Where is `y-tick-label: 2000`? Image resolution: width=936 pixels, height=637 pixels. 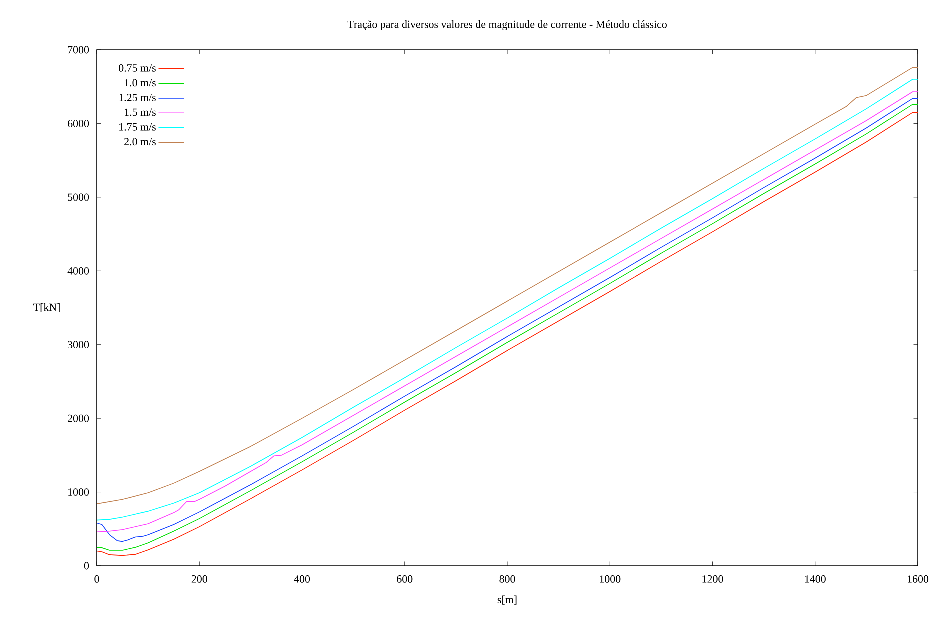
y-tick-label: 2000 is located at coordinates (79, 418).